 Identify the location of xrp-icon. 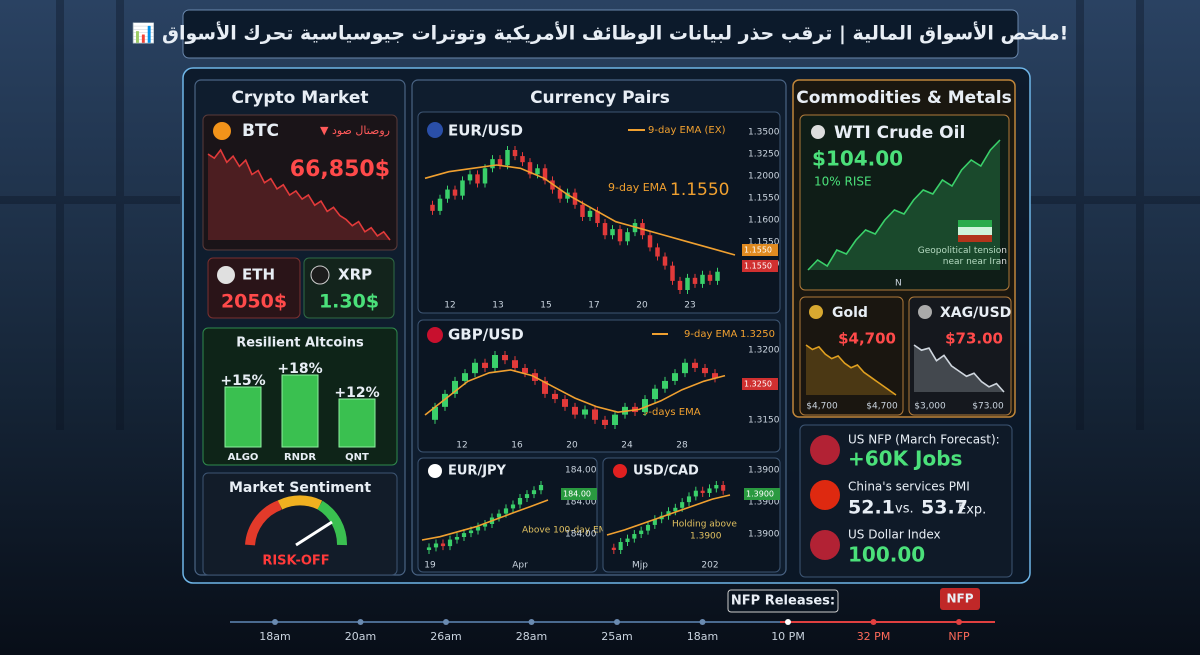
(320, 275).